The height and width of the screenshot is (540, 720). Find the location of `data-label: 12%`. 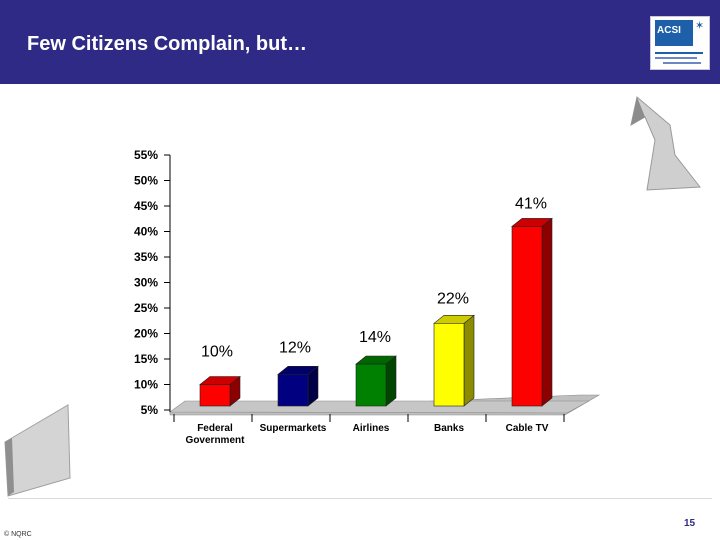

data-label: 12% is located at coordinates (295, 347).